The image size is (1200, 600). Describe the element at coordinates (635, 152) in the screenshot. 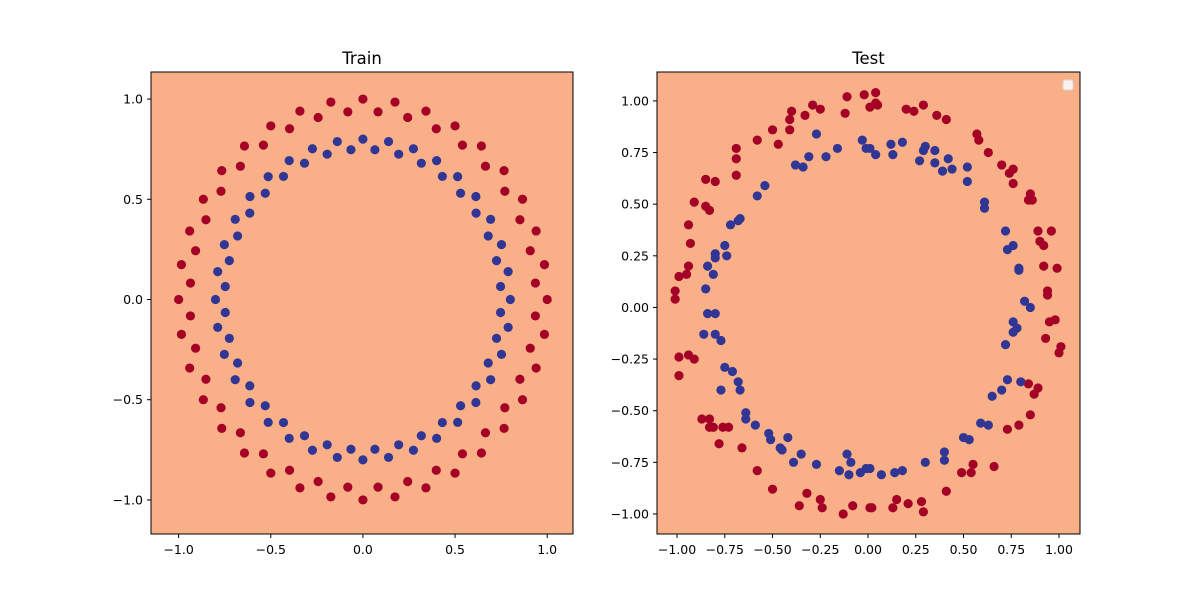

I see `y-tick-label: 0.75` at that location.